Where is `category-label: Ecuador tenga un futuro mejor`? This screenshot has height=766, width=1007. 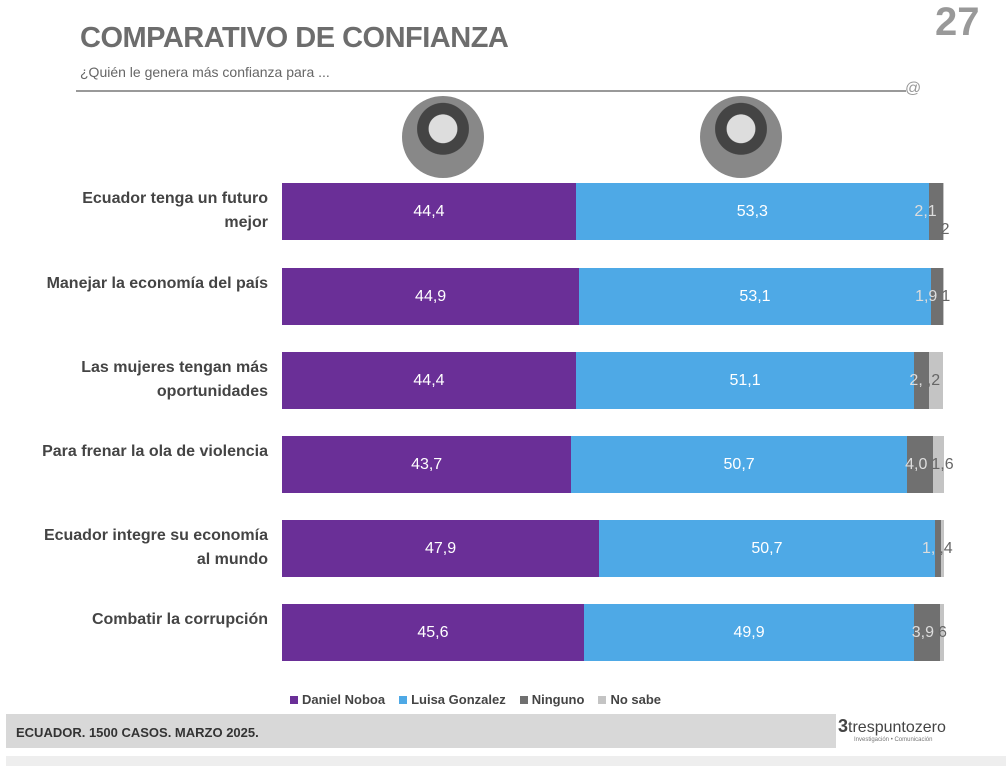
category-label: Ecuador tenga un futuro mejor is located at coordinates (175, 210).